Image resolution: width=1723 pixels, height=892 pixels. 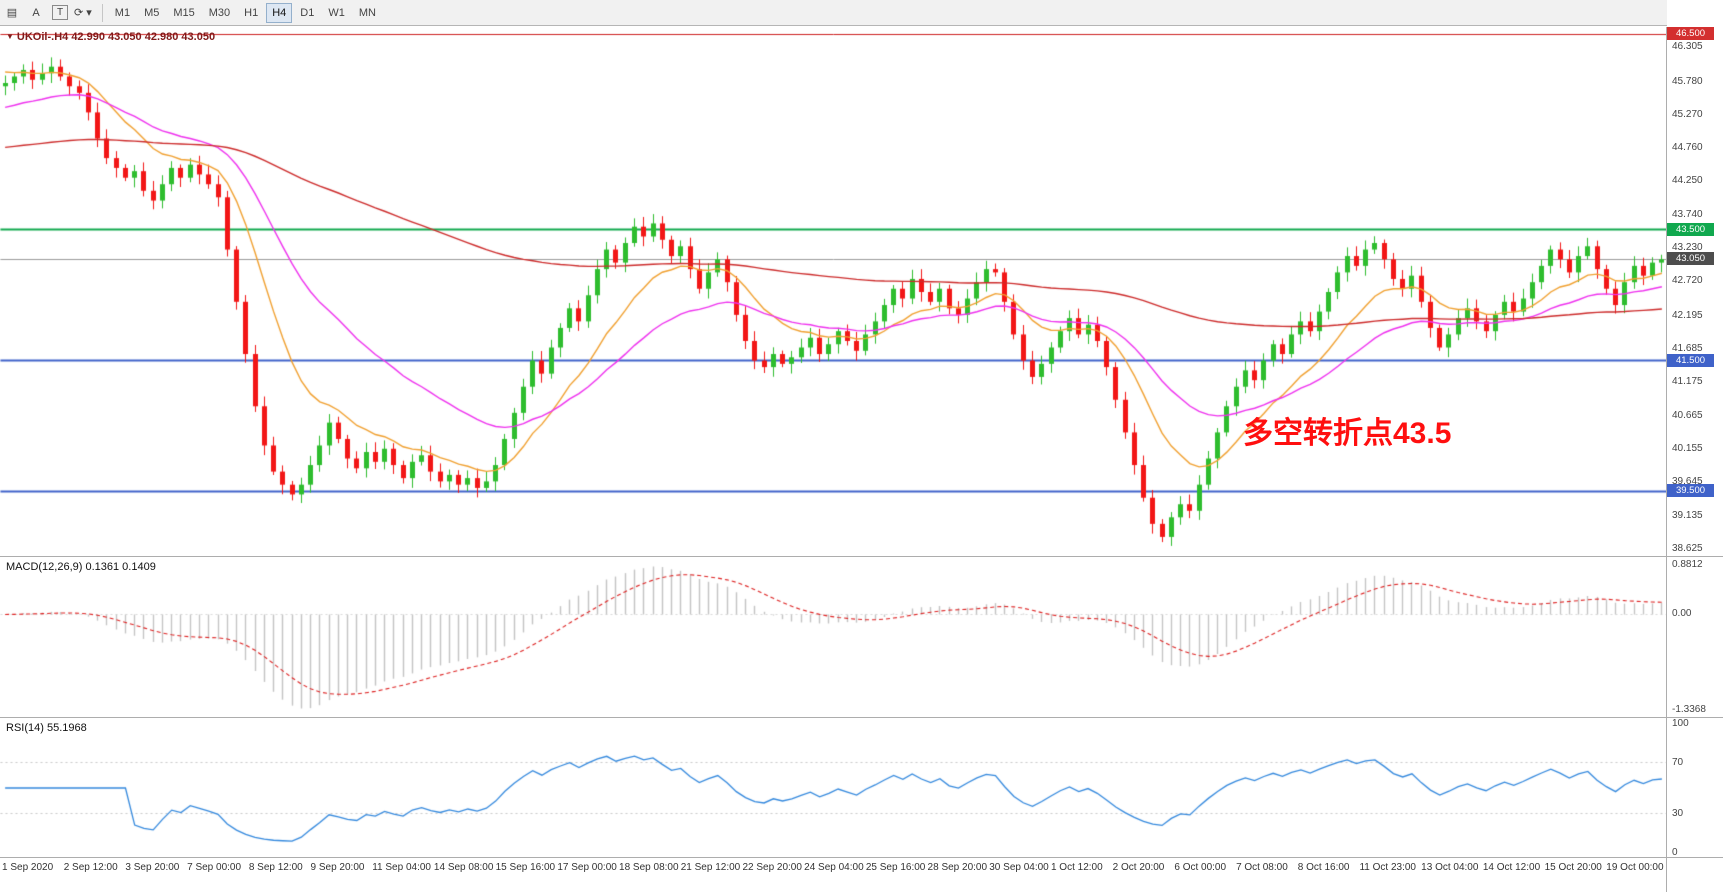 What do you see at coordinates (861, 13) in the screenshot?
I see `toolbar: ▤ A T ⟳ ▾ M1 M5 M15 M30 H1 H4 D1 W1 MN` at bounding box center [861, 13].